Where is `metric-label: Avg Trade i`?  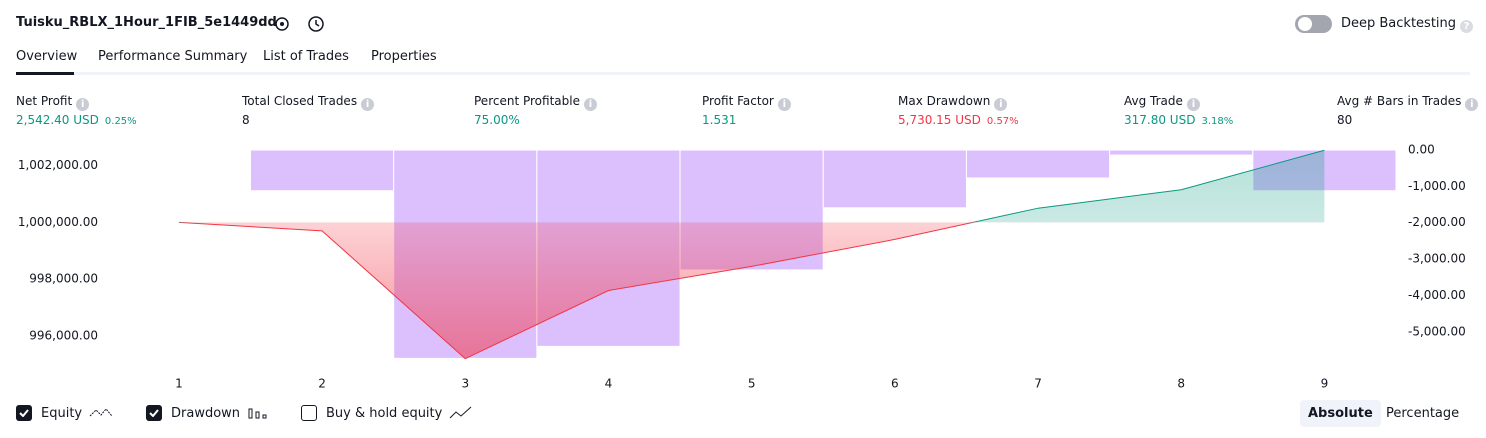 metric-label: Avg Trade i is located at coordinates (1162, 102).